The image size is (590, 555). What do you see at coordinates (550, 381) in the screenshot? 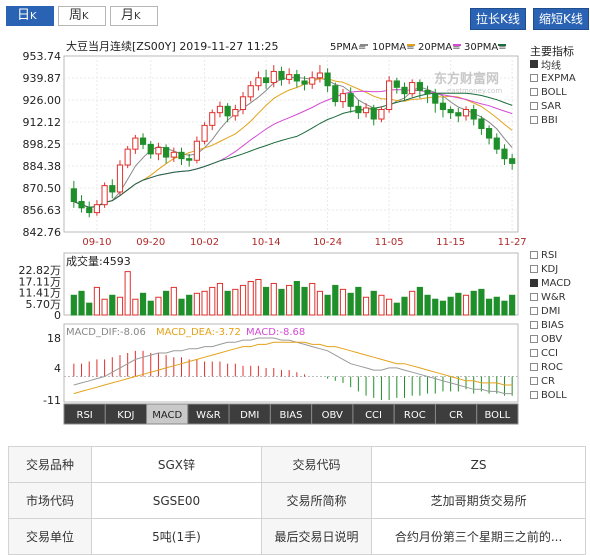
I see `sub-indicator-cr: CR` at bounding box center [550, 381].